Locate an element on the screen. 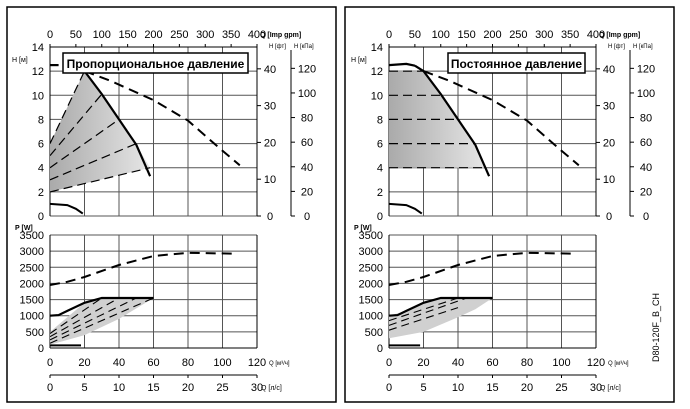 The image size is (690, 409). x-tick-label: 80 is located at coordinates (188, 363).